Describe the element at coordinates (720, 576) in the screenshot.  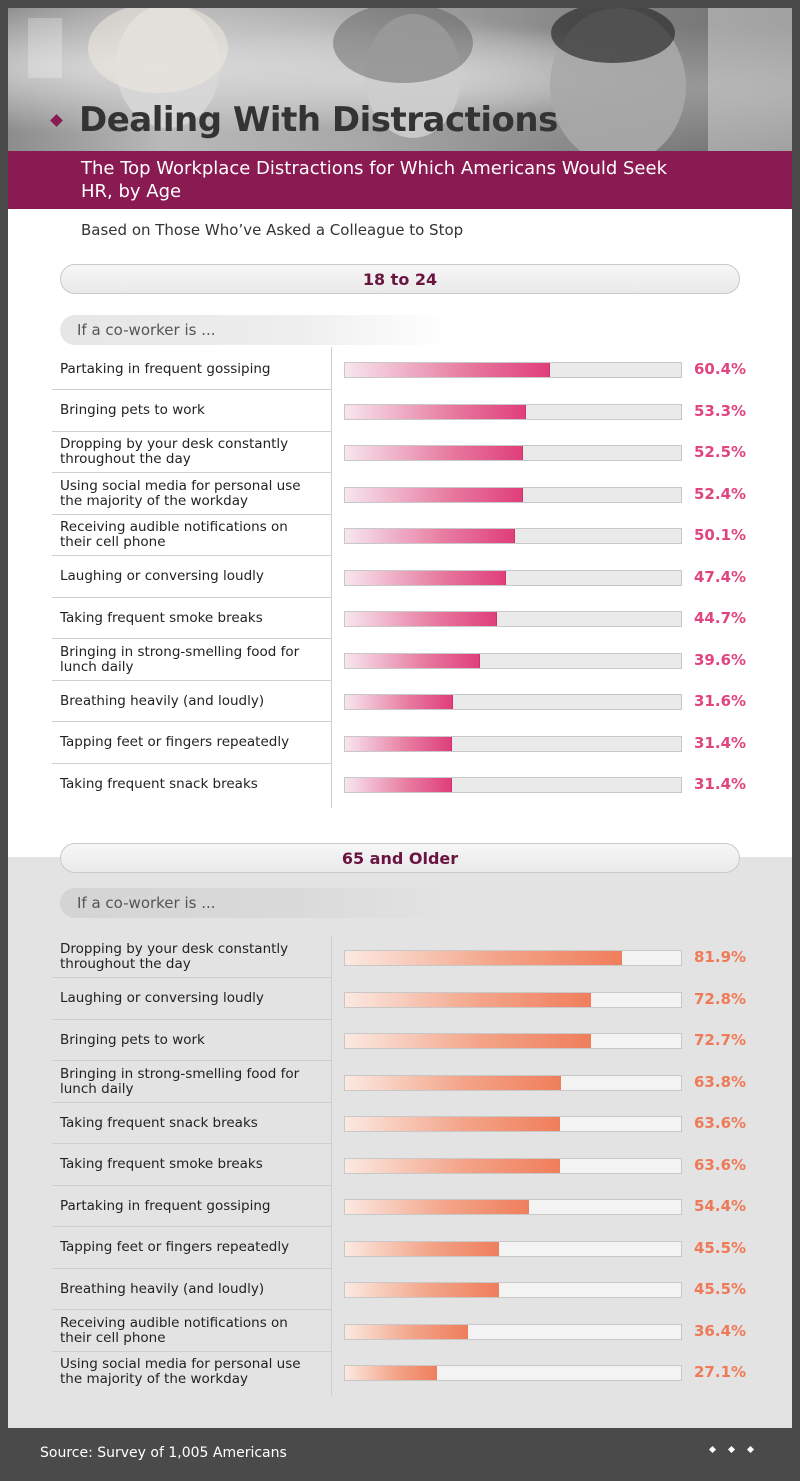
I see `value-label: 47.4%` at that location.